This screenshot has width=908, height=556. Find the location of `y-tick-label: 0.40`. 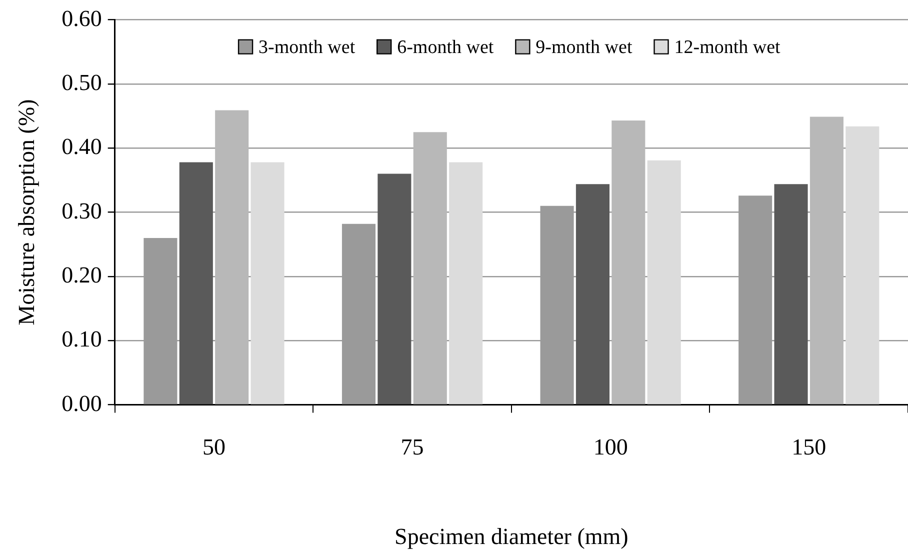

y-tick-label: 0.40 is located at coordinates (82, 147).